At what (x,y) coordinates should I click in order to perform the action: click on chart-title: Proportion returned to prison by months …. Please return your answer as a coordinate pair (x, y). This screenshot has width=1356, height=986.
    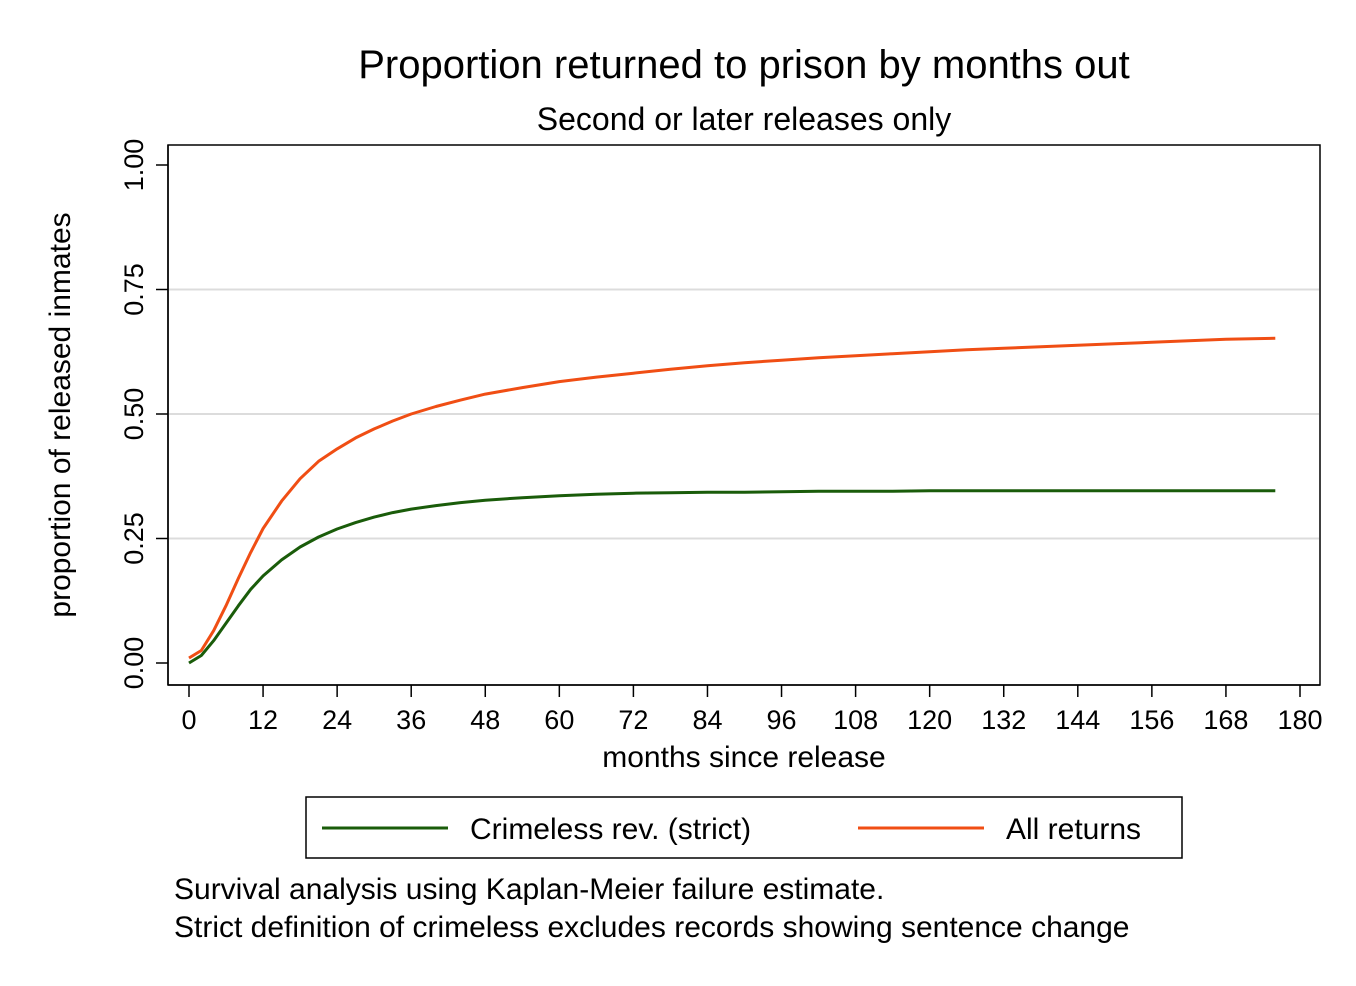
    Looking at the image, I should click on (744, 65).